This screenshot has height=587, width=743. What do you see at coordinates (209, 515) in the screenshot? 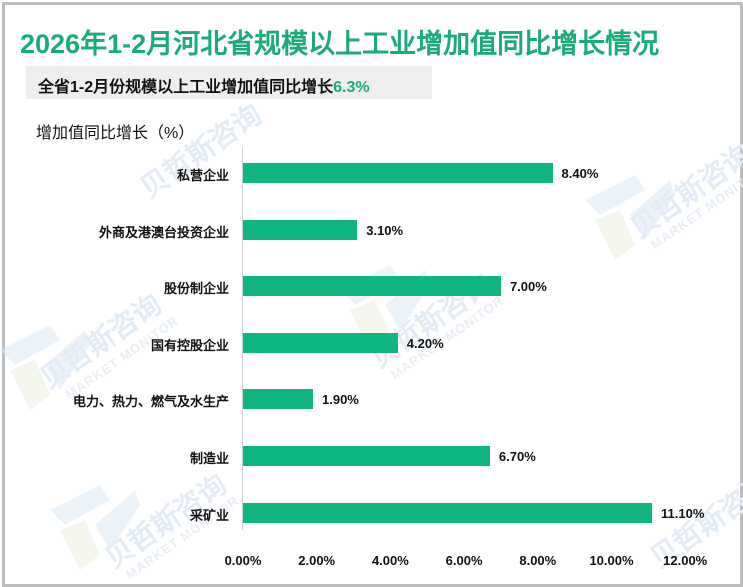
I see `category-label: 采矿业` at bounding box center [209, 515].